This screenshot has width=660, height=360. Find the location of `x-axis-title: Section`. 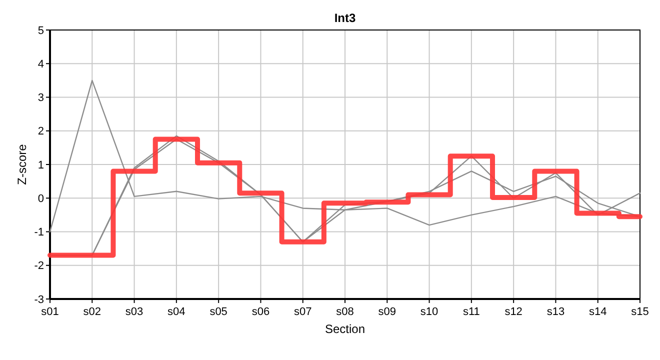

x-axis-title: Section is located at coordinates (345, 329).